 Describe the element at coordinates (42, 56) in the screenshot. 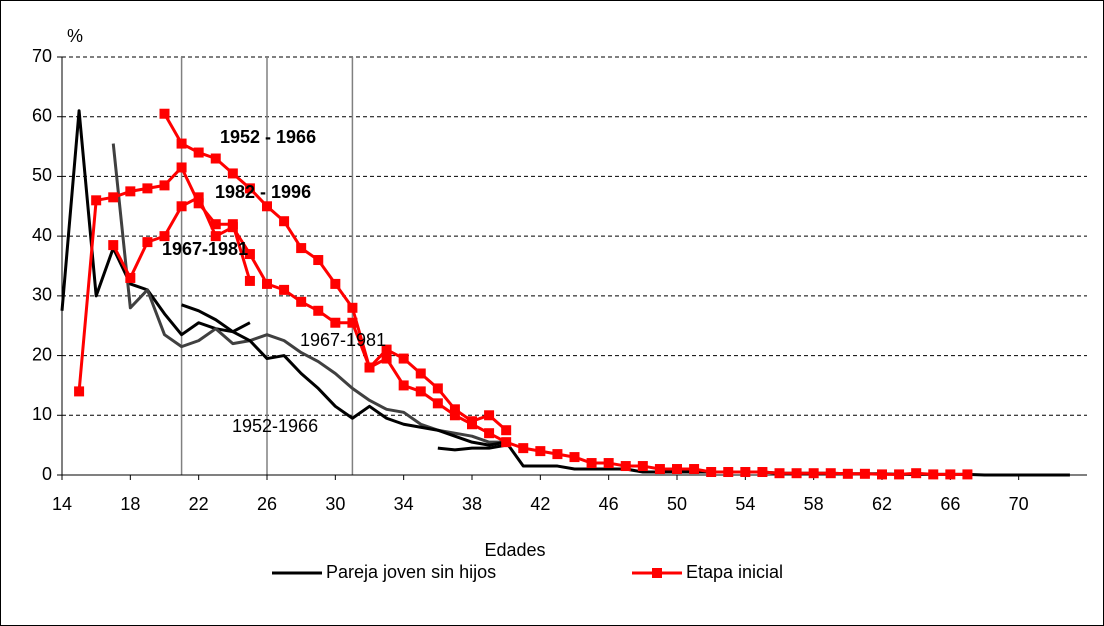

I see `y-tick-label: 70` at that location.